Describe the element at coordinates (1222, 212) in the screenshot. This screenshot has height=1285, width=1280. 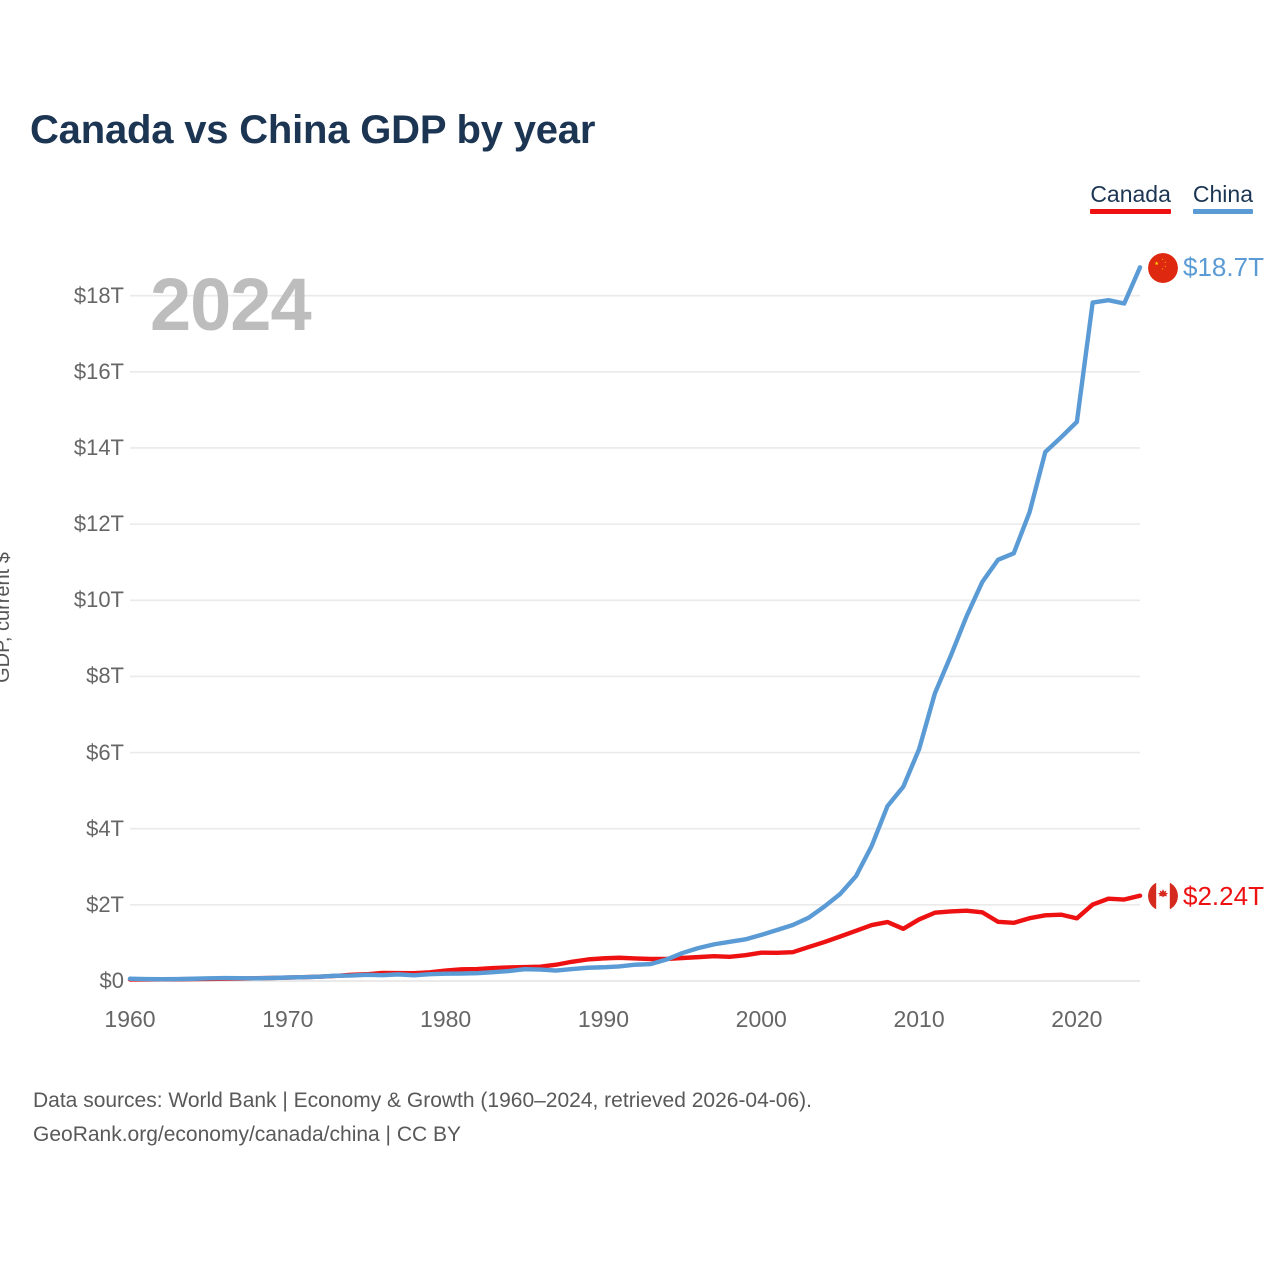
I see `legend-swatch-china` at that location.